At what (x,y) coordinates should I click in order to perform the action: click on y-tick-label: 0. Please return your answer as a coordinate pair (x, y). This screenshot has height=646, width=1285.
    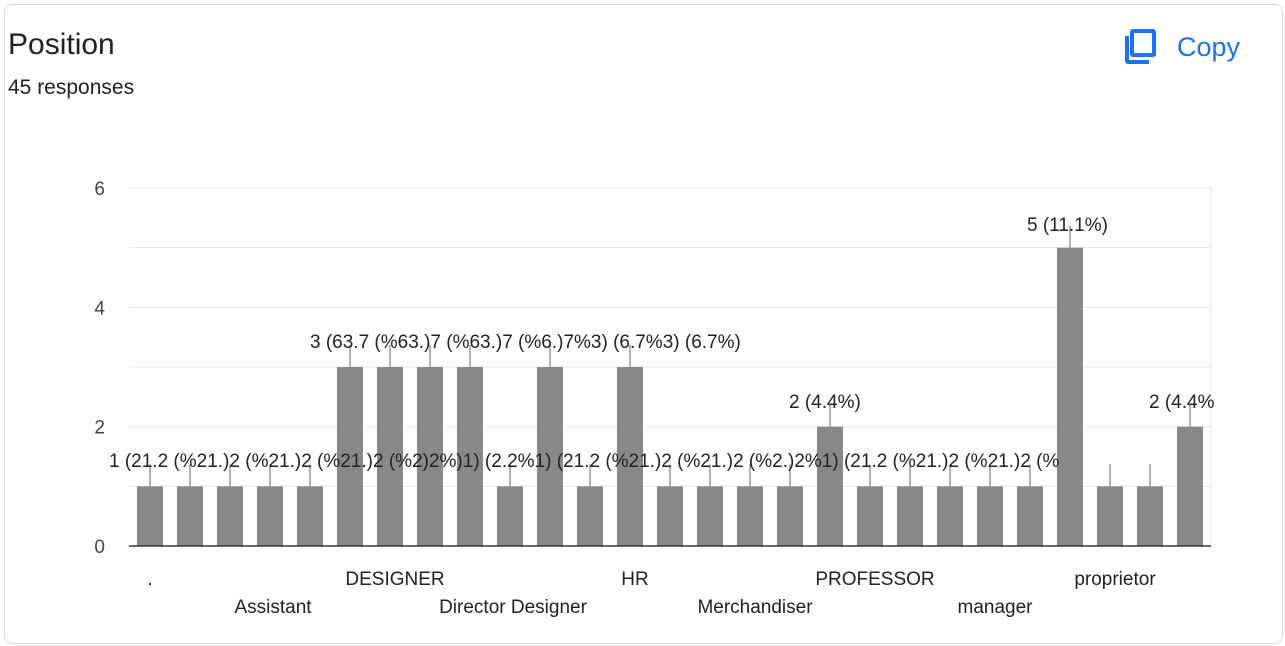
    Looking at the image, I should click on (99, 547).